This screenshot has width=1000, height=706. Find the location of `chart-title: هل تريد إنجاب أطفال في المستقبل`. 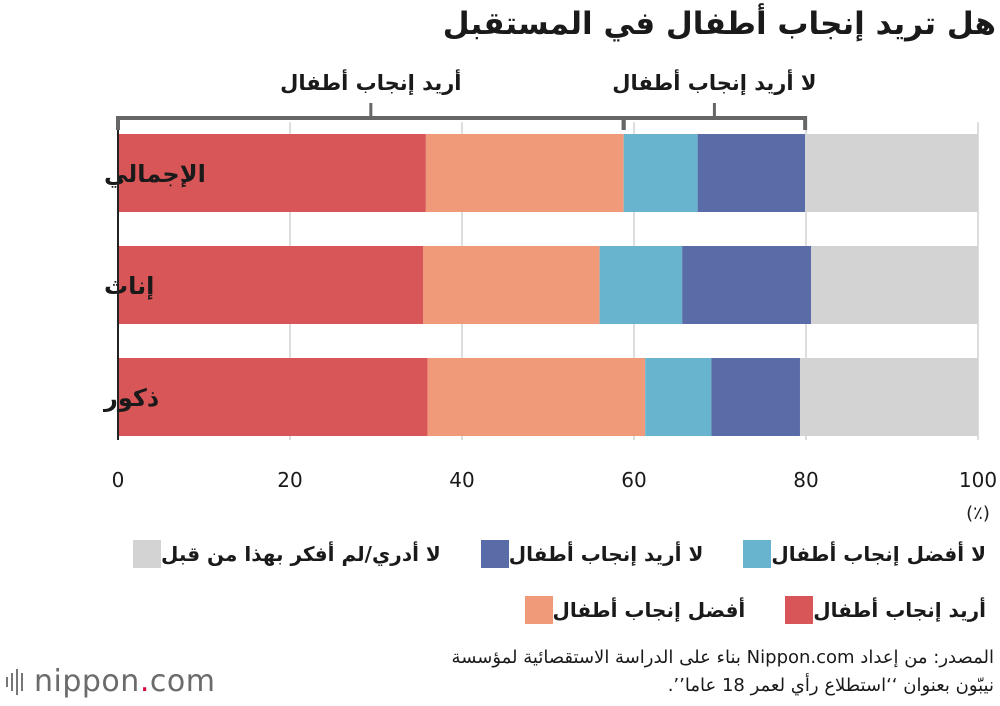

chart-title: هل تريد إنجاب أطفال في المستقبل is located at coordinates (719, 24).